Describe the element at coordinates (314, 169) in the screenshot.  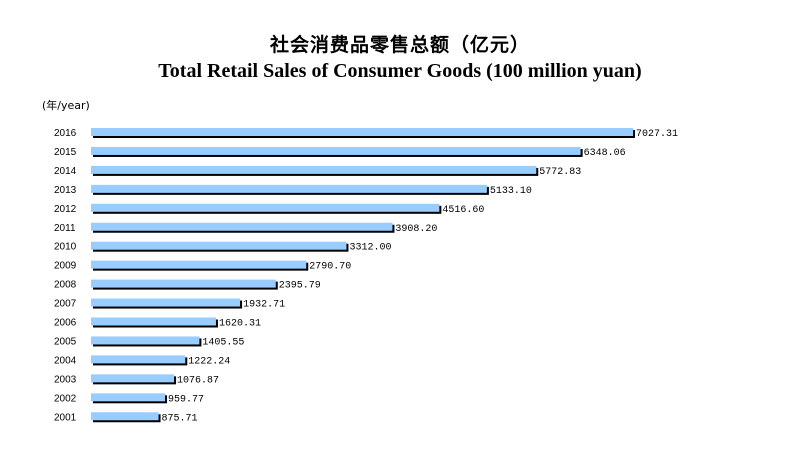
I see `bar-2014` at that location.